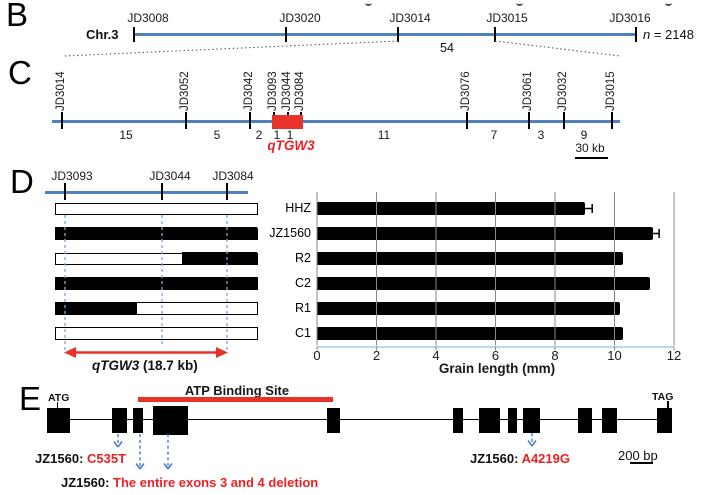 This screenshot has height=495, width=728. Describe the element at coordinates (398, 34) in the screenshot. I see `marker-tick-JD3014` at that location.